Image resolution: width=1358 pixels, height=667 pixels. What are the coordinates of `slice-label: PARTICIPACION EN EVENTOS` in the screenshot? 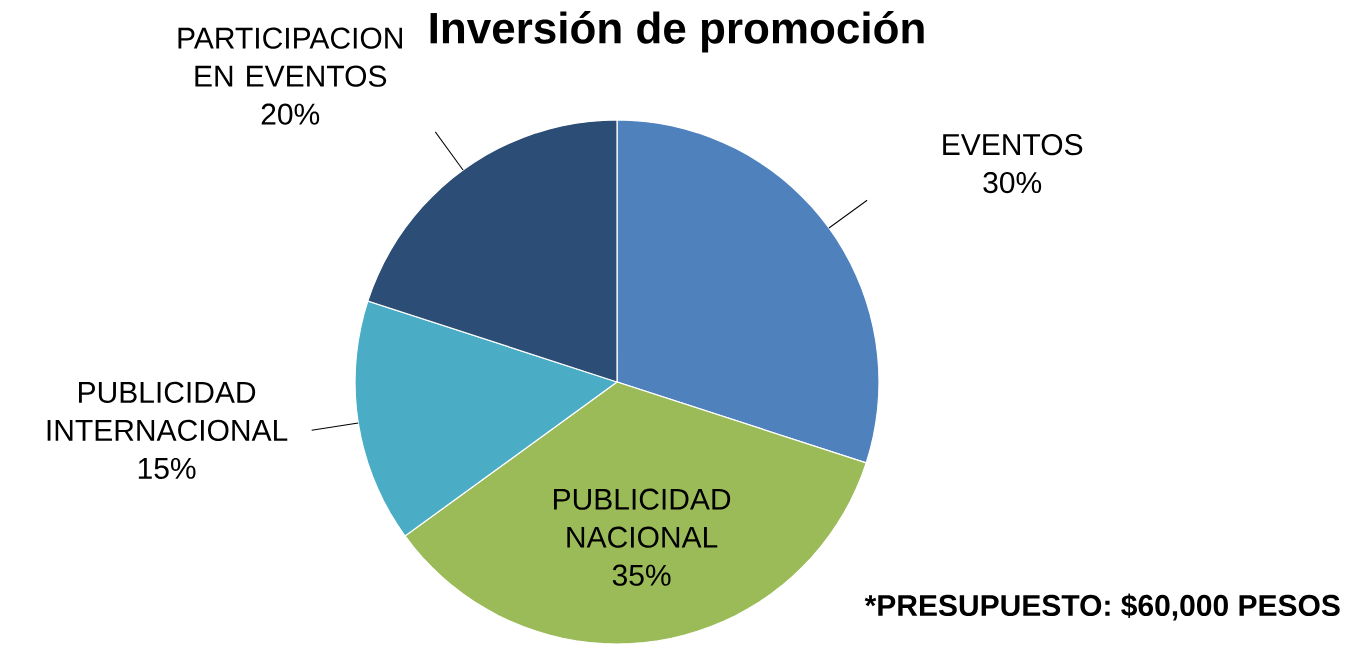 It's located at (290, 57).